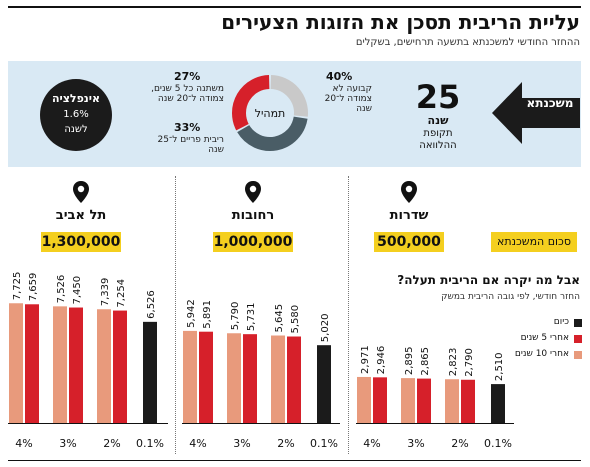  Describe the element at coordinates (541, 354) in the screenshot. I see `legend-label: אחרי 10 שנים` at that location.